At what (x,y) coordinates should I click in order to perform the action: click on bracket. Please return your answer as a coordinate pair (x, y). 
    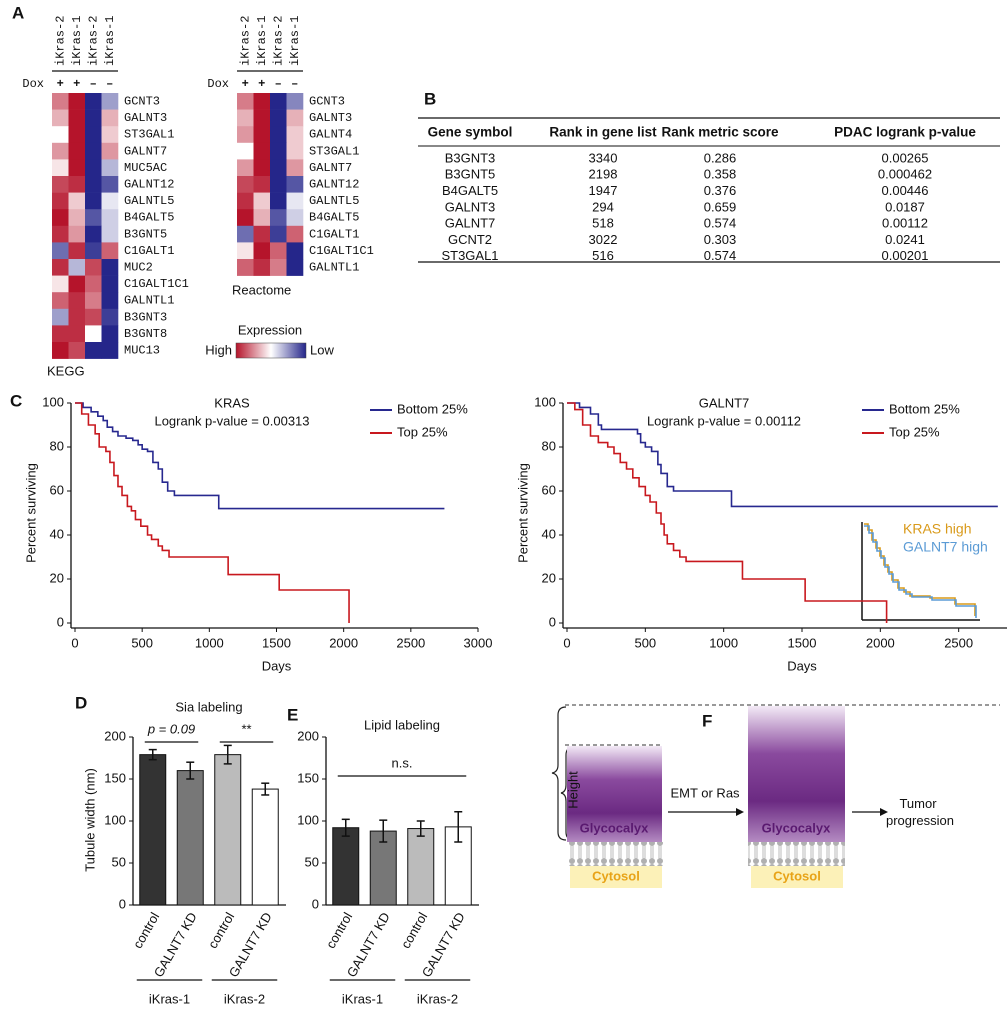
    Looking at the image, I should click on (559, 773).